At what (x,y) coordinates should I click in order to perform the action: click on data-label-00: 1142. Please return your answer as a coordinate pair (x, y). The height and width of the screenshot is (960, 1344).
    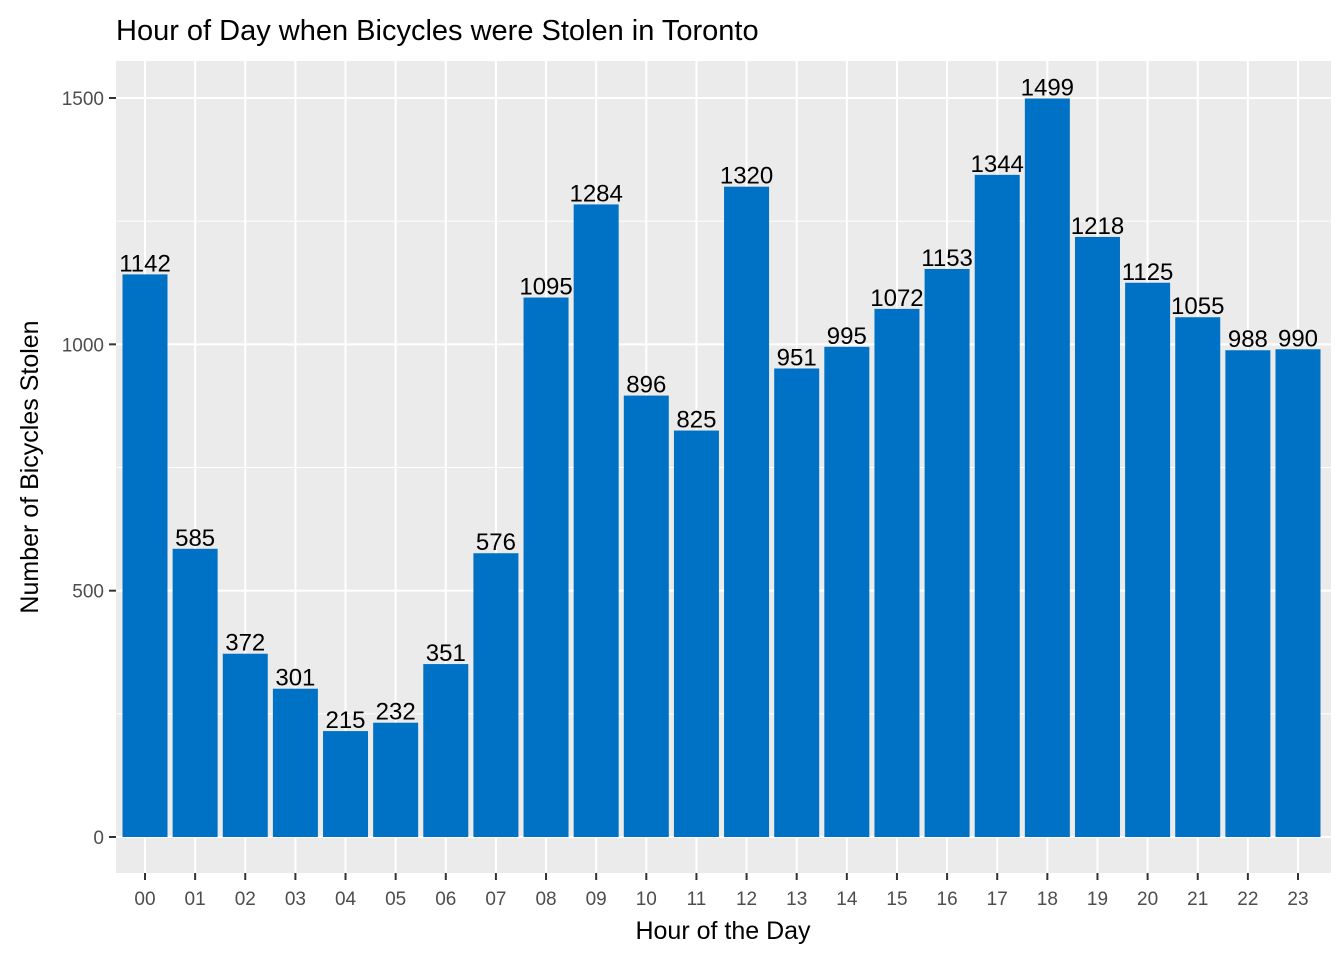
    Looking at the image, I should click on (145, 263).